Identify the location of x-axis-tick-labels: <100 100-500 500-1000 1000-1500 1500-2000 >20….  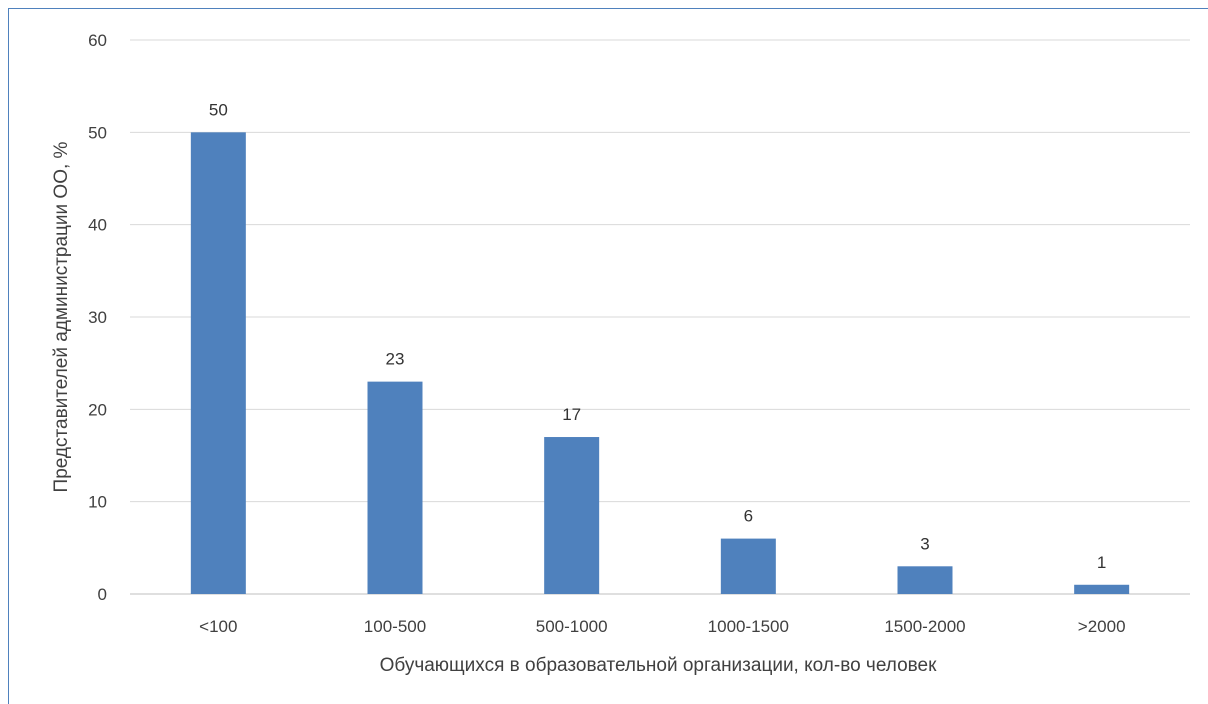
(662, 626).